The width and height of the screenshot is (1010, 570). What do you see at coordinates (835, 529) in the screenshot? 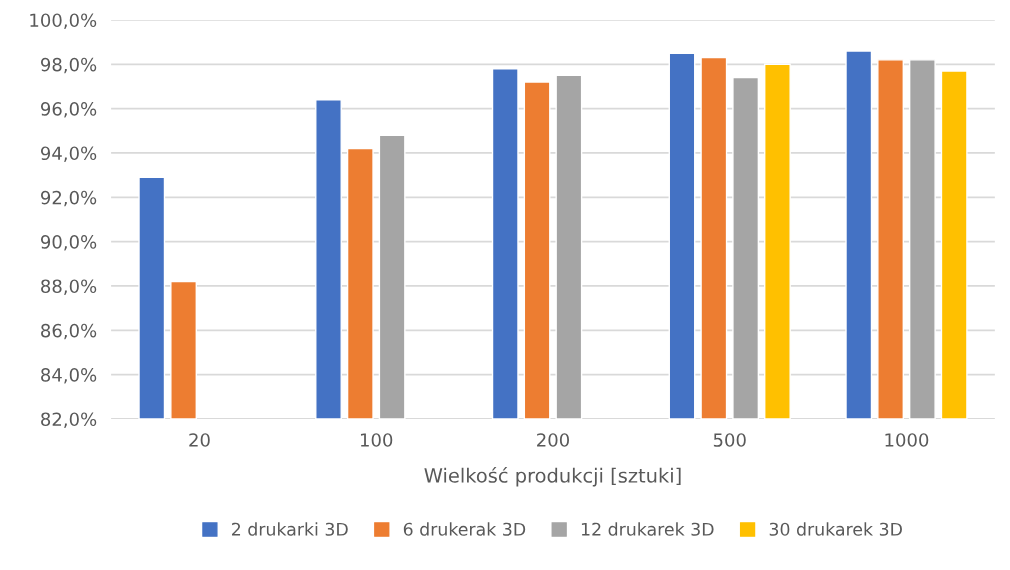
I see `legend-label: 30 drukarek 3D` at bounding box center [835, 529].